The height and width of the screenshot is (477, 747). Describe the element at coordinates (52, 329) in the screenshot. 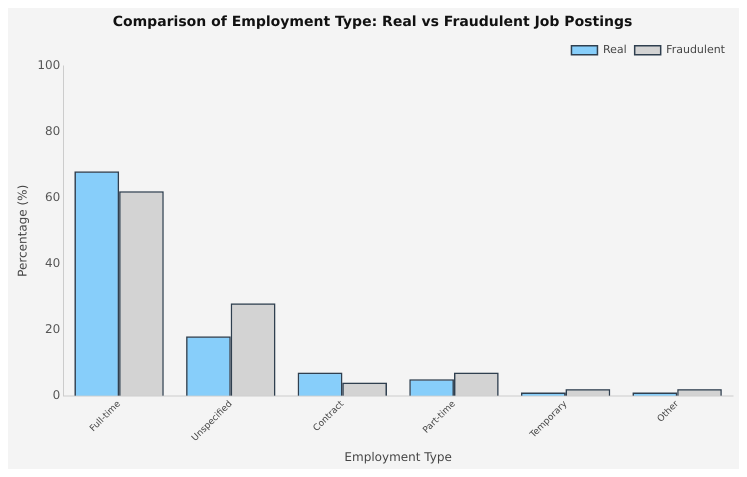

I see `y-tick-label: 20` at that location.